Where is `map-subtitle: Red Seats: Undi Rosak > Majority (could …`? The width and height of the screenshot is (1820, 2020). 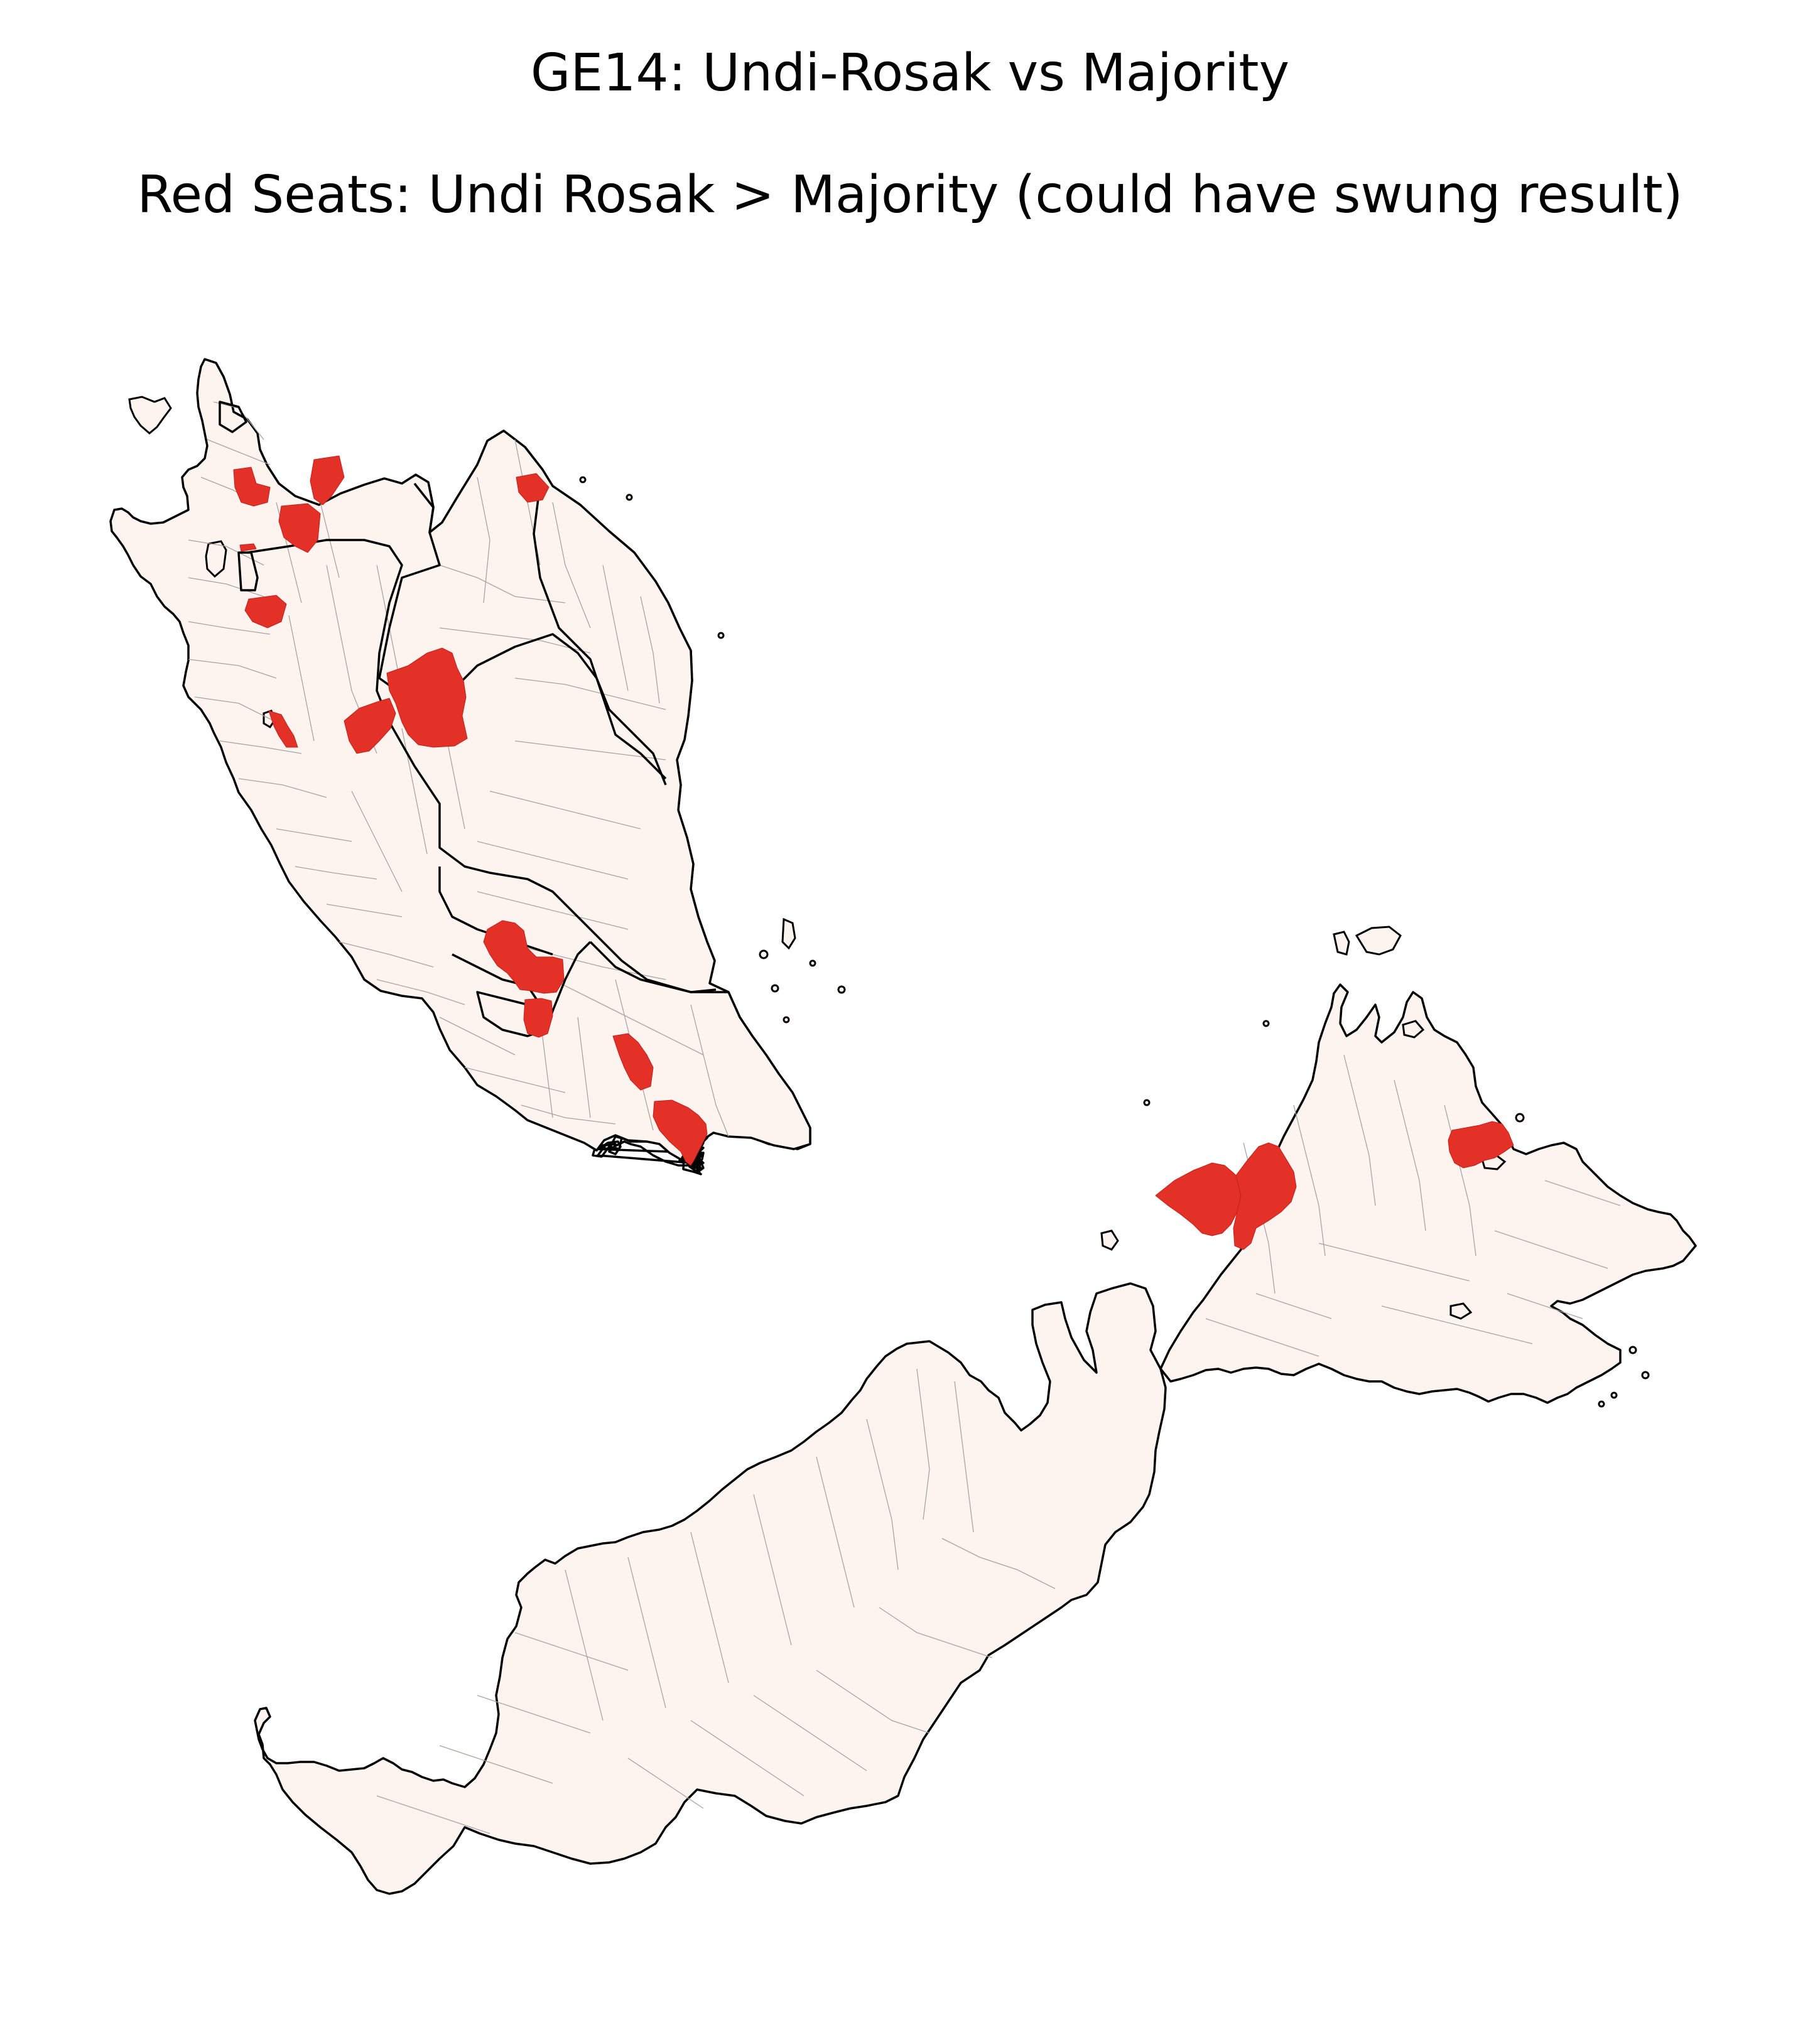 map-subtitle: Red Seats: Undi Rosak > Majority (could … is located at coordinates (910, 195).